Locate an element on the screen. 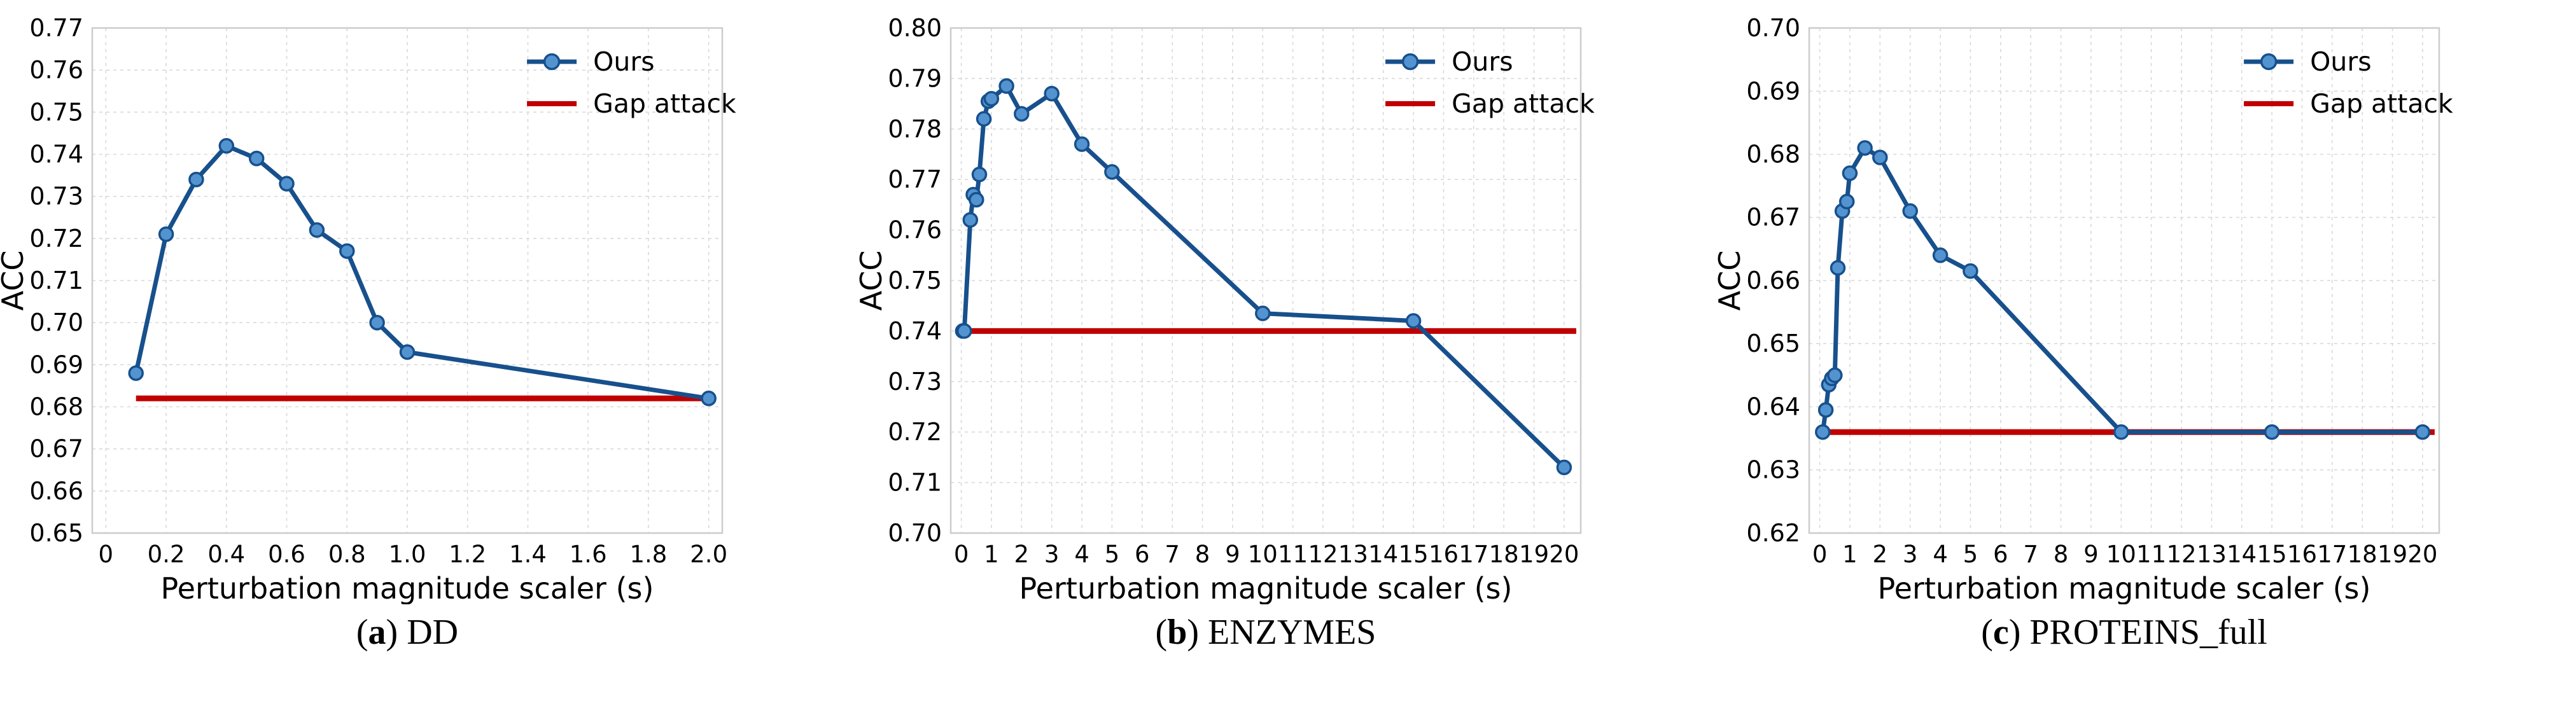  legend-ours-label: Ours is located at coordinates (623, 62).